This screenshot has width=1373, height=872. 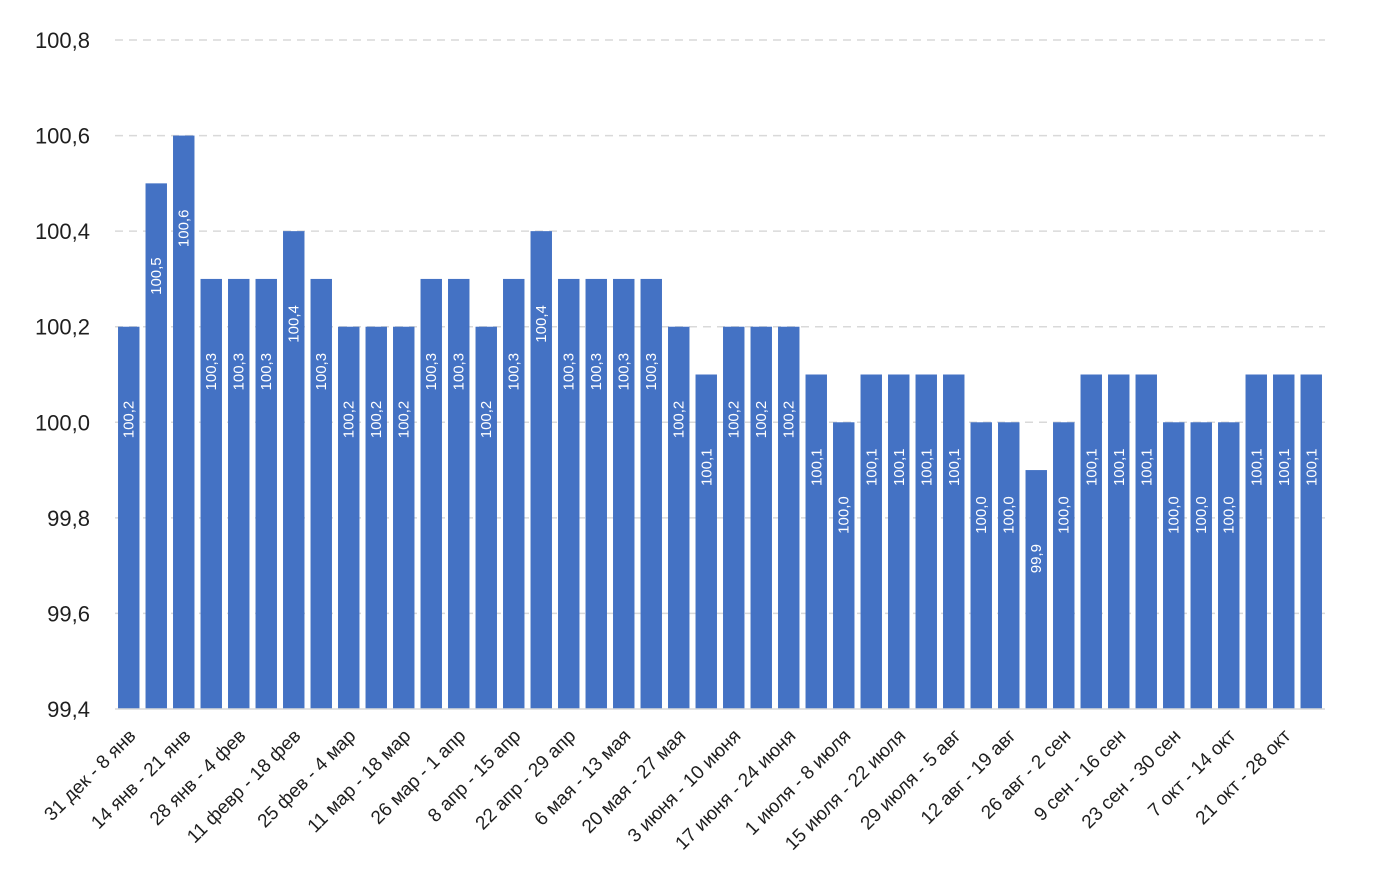 What do you see at coordinates (1244, 777) in the screenshot?
I see `x-tick-label: 21 окт - 28 окт` at bounding box center [1244, 777].